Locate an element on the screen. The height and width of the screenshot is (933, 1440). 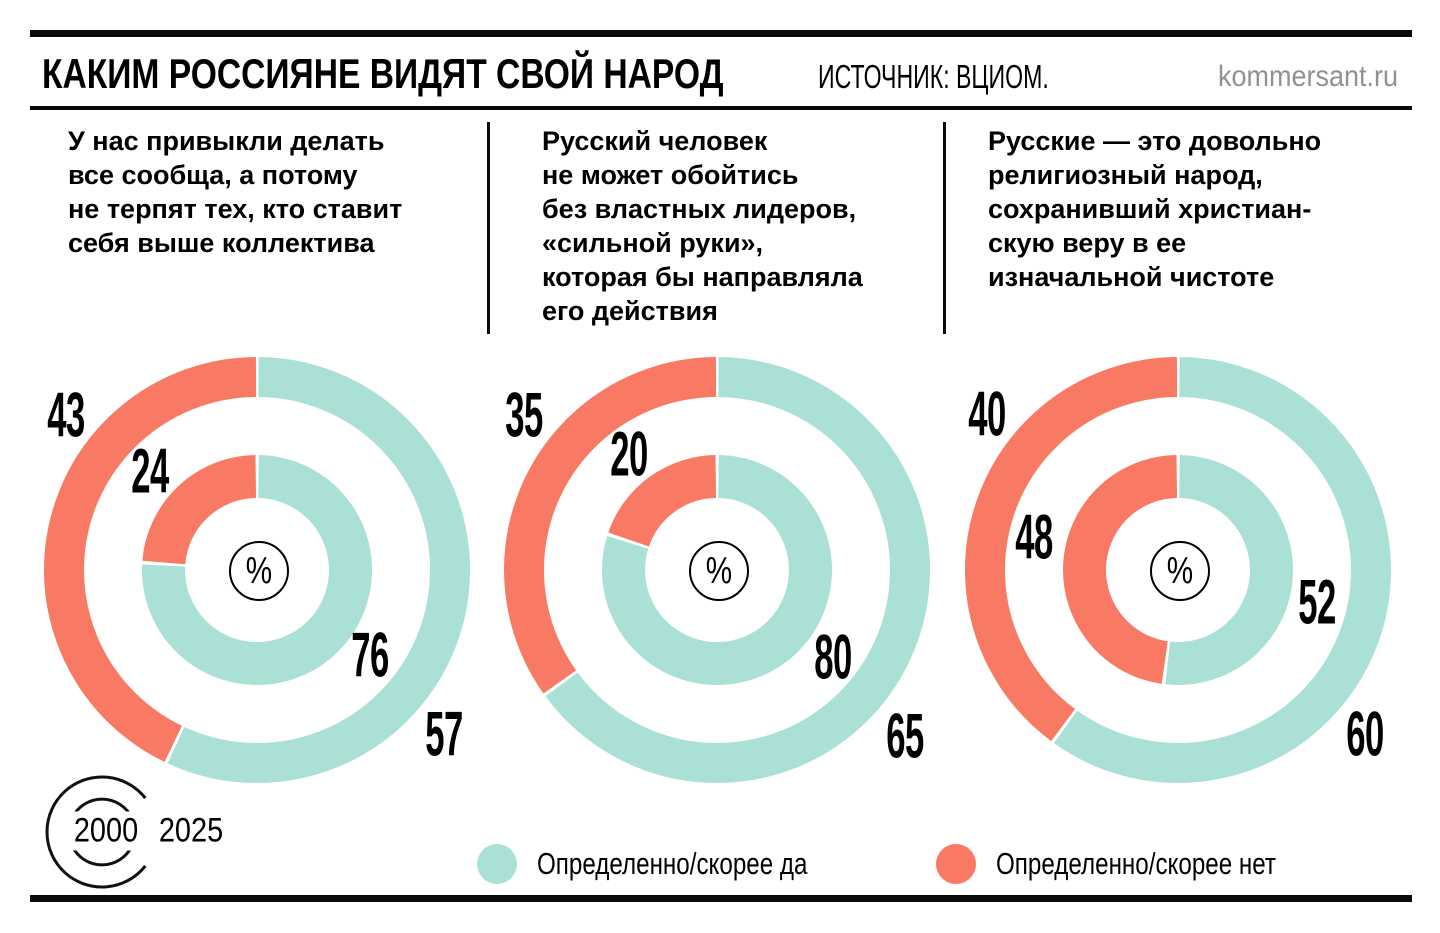
value-chart1-outer-yes: 57 is located at coordinates (444, 734).